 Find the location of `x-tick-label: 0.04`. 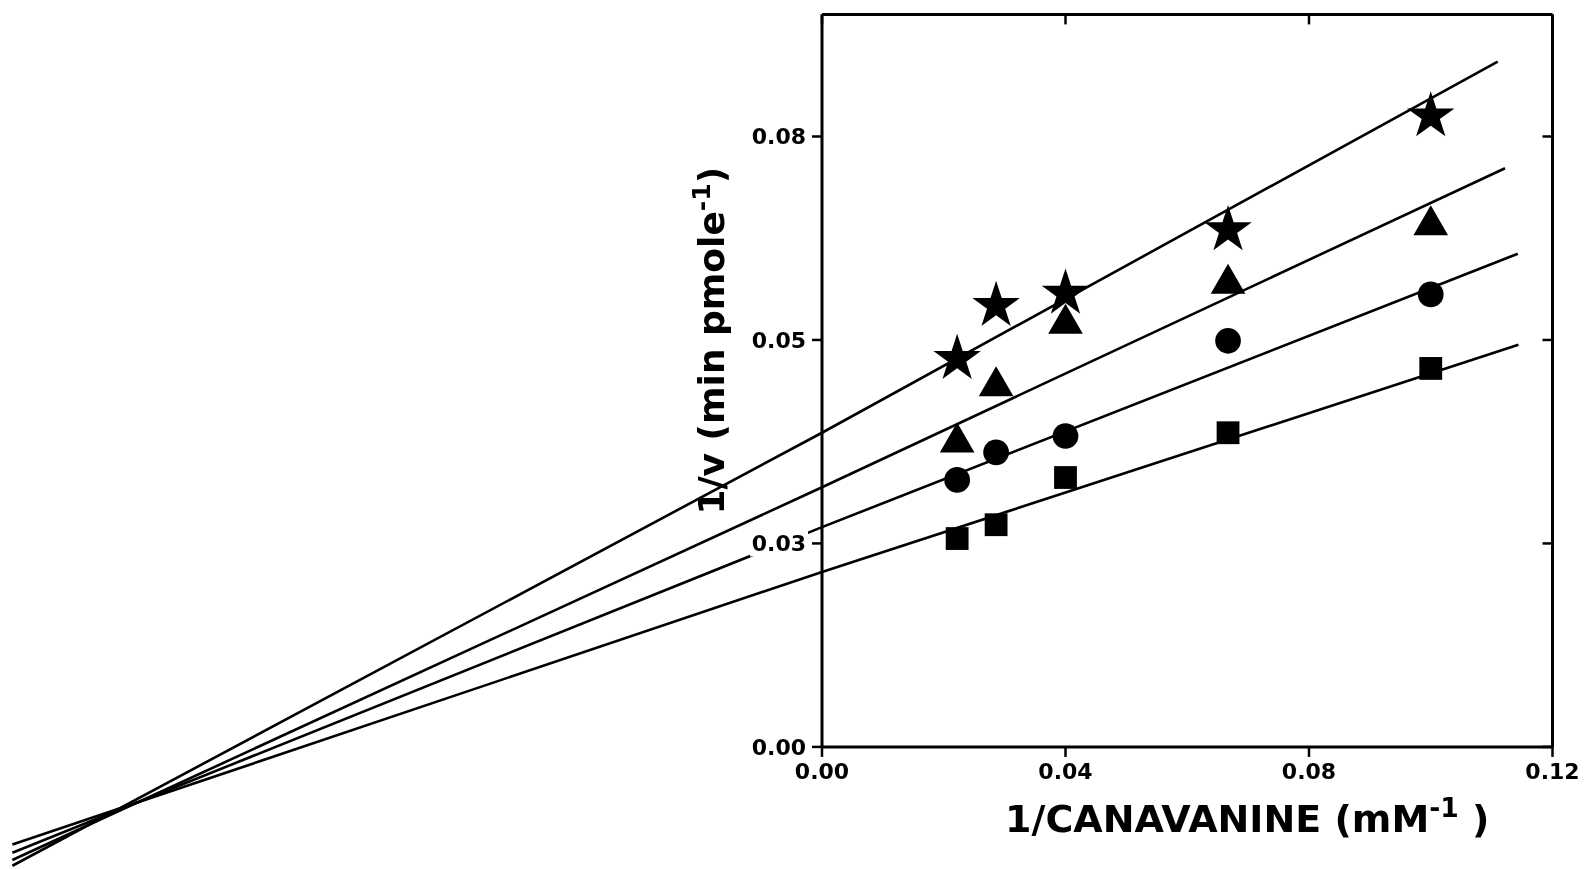

x-tick-label: 0.04 is located at coordinates (1065, 771).